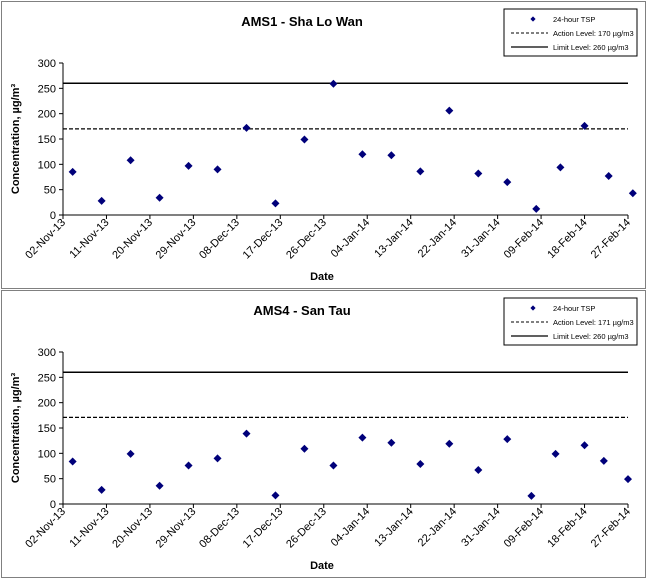  What do you see at coordinates (302, 21) in the screenshot?
I see `chart-title: AMS1 - Sha Lo Wan` at bounding box center [302, 21].